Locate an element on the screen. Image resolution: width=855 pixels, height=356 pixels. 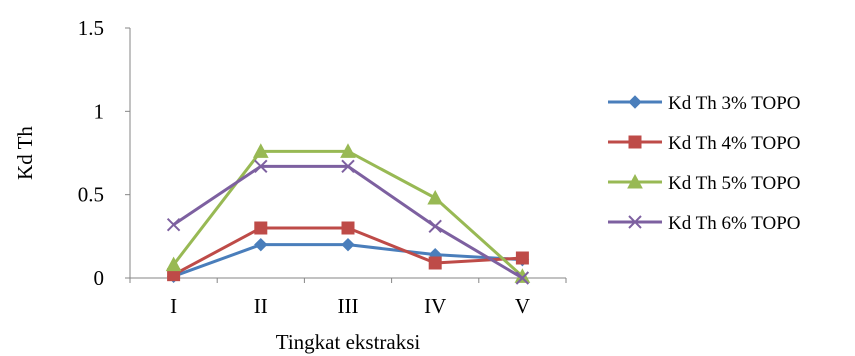
x-tick-label: V is located at coordinates (522, 306).